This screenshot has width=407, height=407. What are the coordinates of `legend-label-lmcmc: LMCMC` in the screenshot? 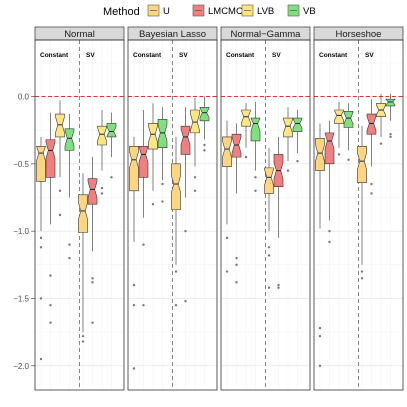 It's located at (225, 11).